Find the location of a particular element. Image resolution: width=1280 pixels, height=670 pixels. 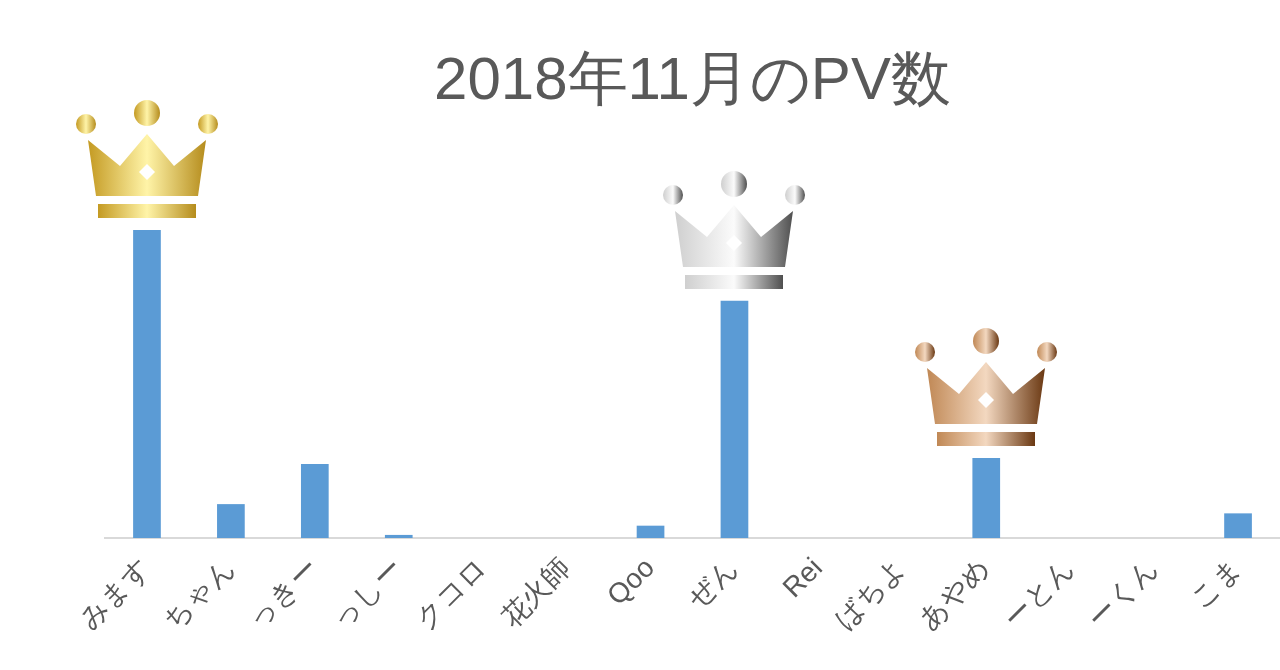

x-tick-label: っしー is located at coordinates (367, 593).